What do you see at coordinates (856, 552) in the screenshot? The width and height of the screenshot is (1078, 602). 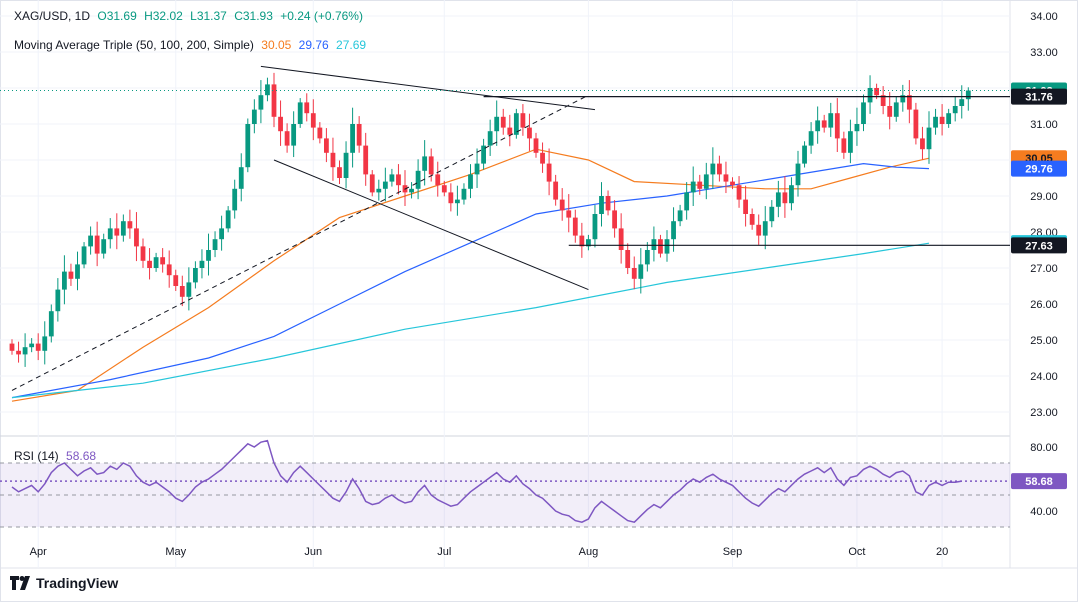 I see `time-tick-label: Oct` at bounding box center [856, 552].